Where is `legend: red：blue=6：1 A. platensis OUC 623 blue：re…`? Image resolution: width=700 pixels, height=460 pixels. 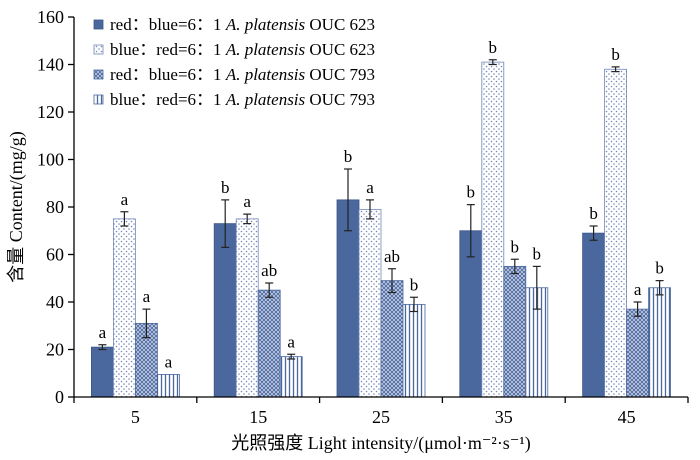 legend: red：blue=6：1 A. platensis OUC 623 blue：re… is located at coordinates (234, 62).